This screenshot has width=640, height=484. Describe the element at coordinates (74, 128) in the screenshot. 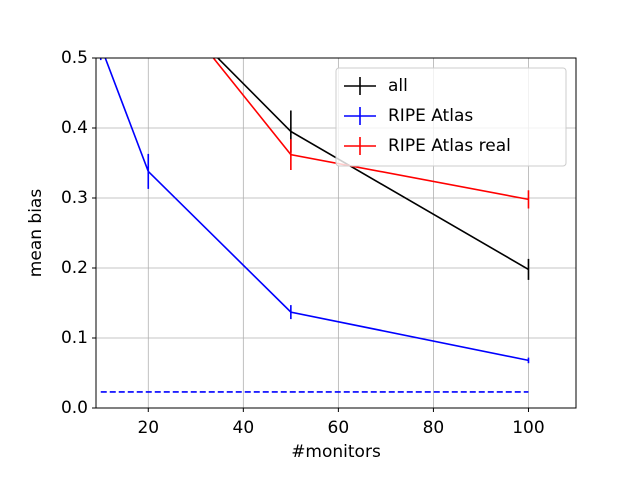

I see `y-tick-label: 0.4` at that location.